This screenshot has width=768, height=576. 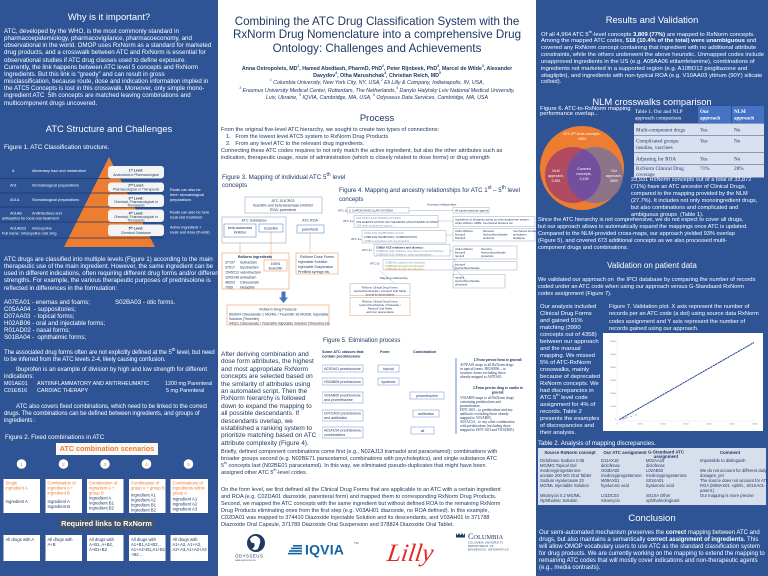 What do you see at coordinates (704, 131) in the screenshot?
I see `svg-text: Yes` at bounding box center [704, 131].